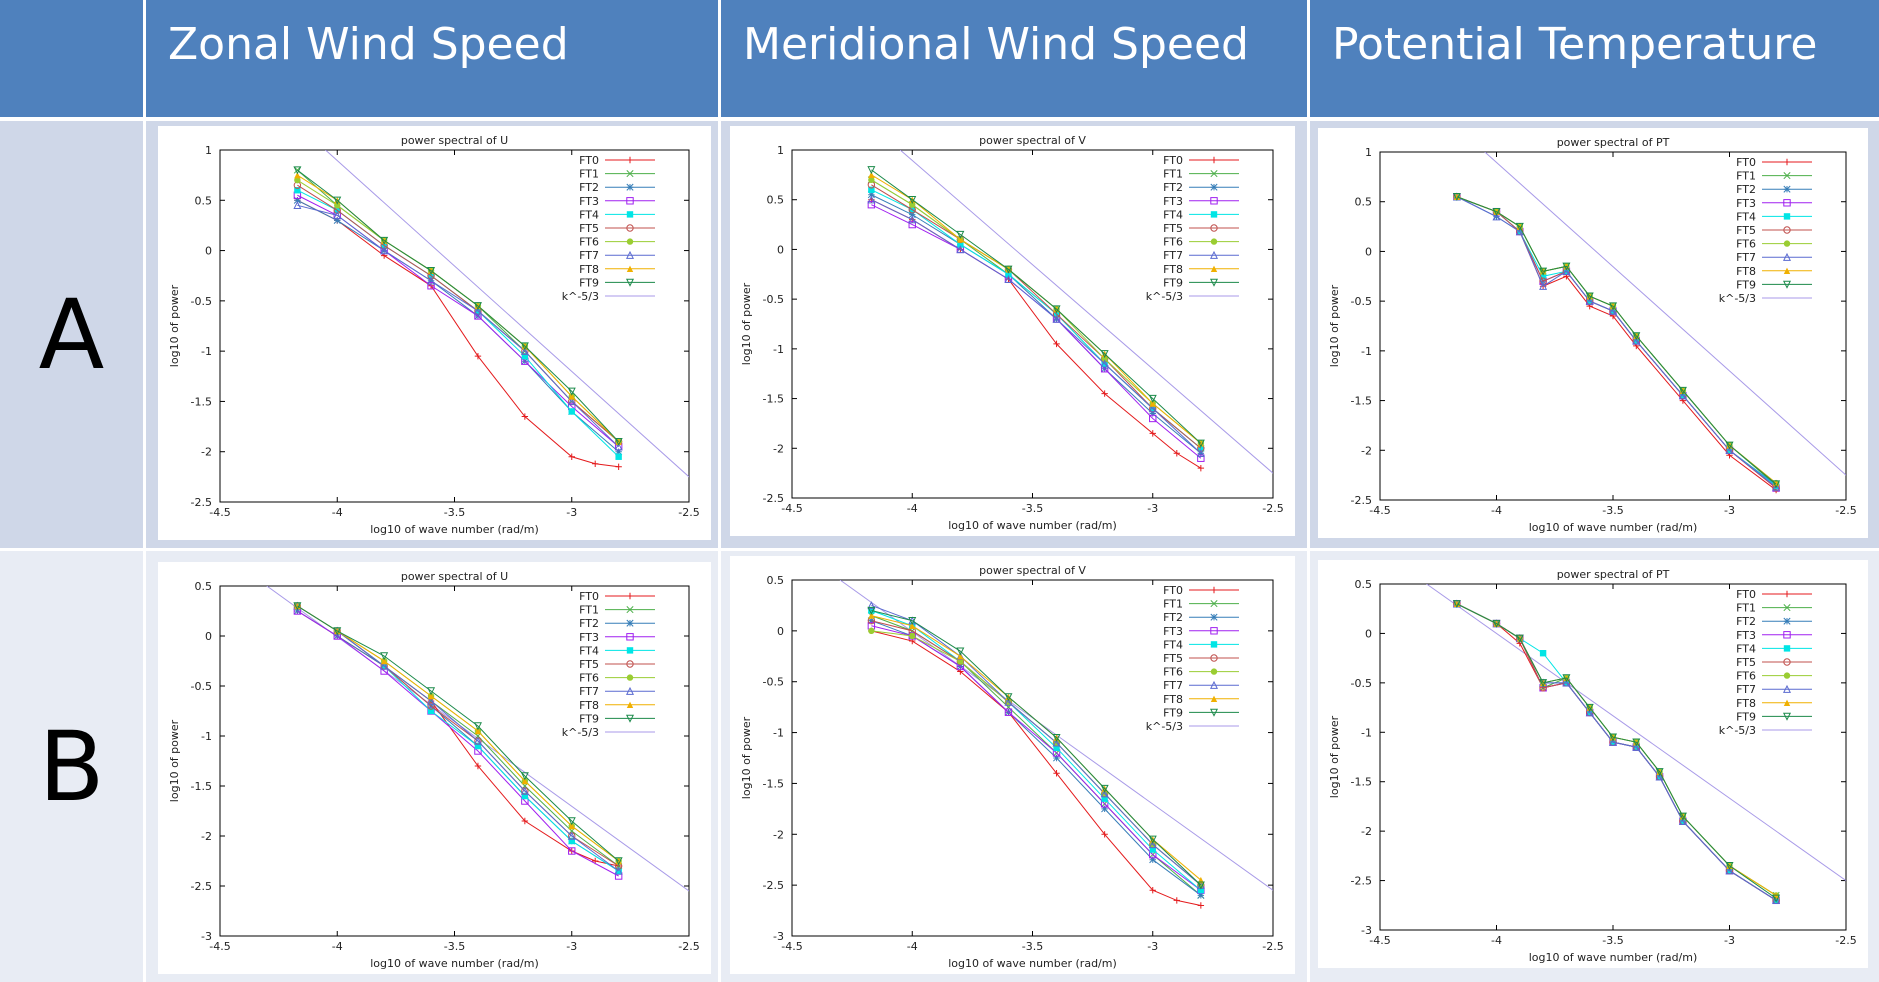 The width and height of the screenshot is (1879, 982). I want to click on legend-label: FT0, so click(1173, 160).